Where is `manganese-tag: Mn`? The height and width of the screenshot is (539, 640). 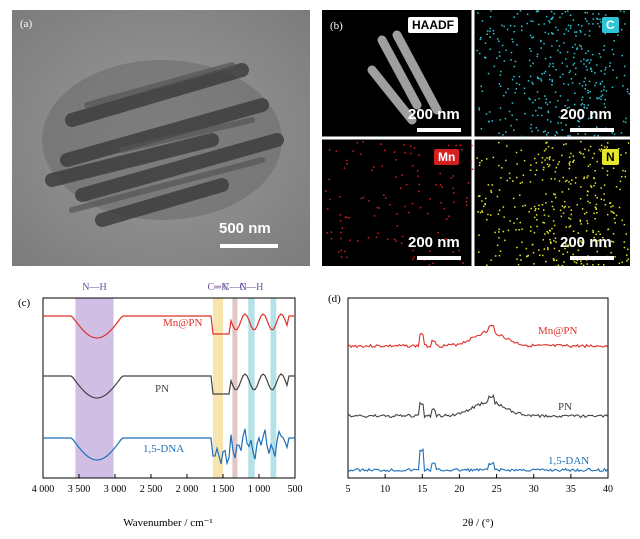 manganese-tag: Mn is located at coordinates (447, 157).